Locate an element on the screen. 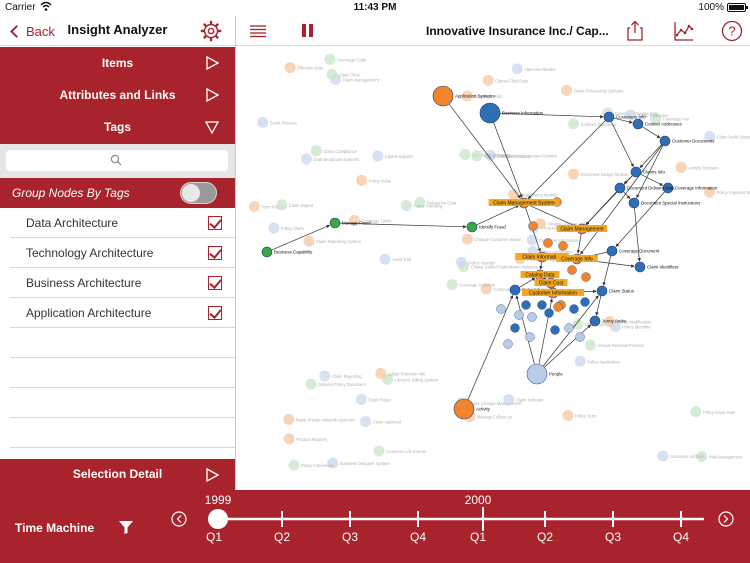 This screenshot has width=750, height=563. graph-node-people: People is located at coordinates (544, 374).